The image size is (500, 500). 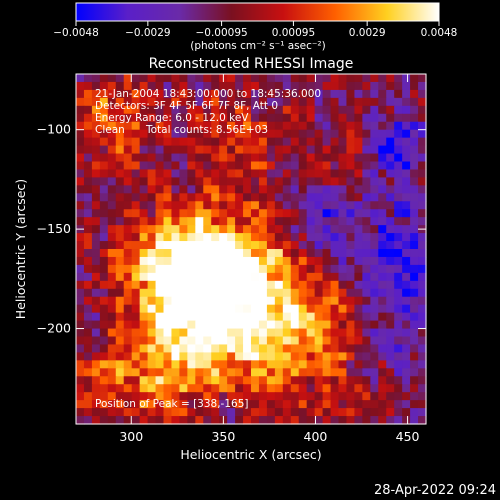 I want to click on annotation-counts: Total counts: 8.56E+03, so click(x=206, y=130).